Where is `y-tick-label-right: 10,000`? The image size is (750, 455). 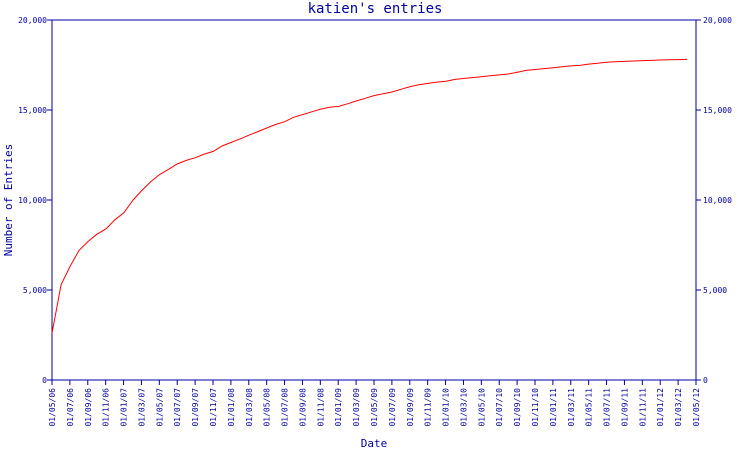
y-tick-label-right: 10,000 is located at coordinates (717, 200).